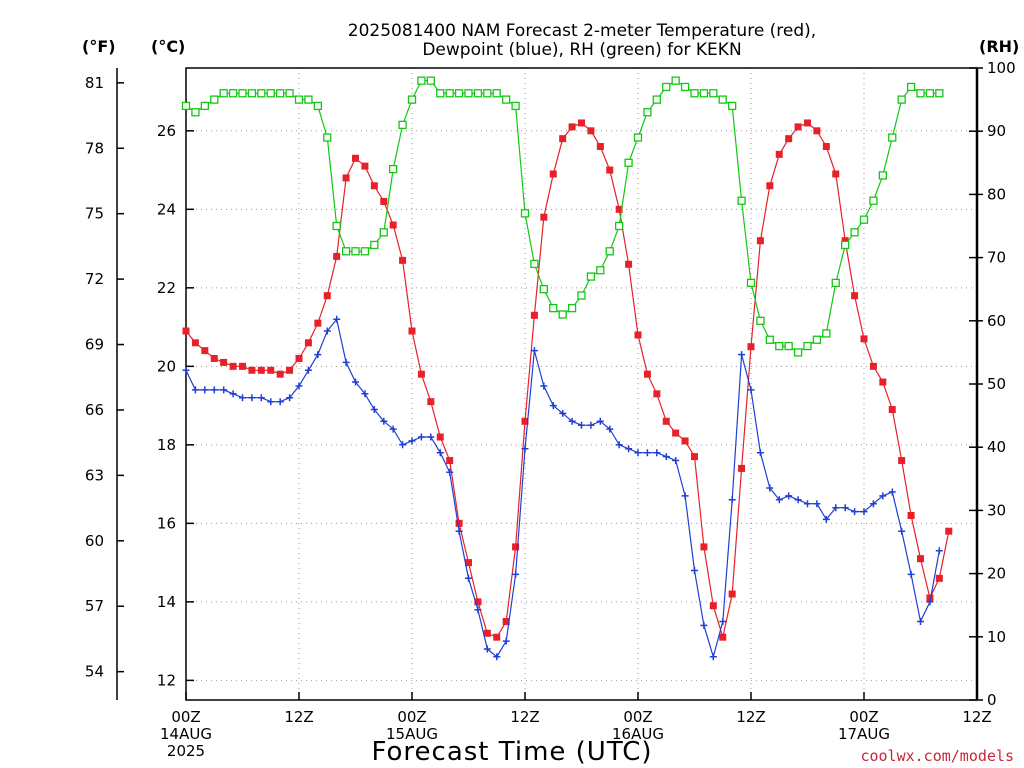 This screenshot has height=768, width=1024. Describe the element at coordinates (976, 717) in the screenshot. I see `x-tick-label: 12Z` at that location.